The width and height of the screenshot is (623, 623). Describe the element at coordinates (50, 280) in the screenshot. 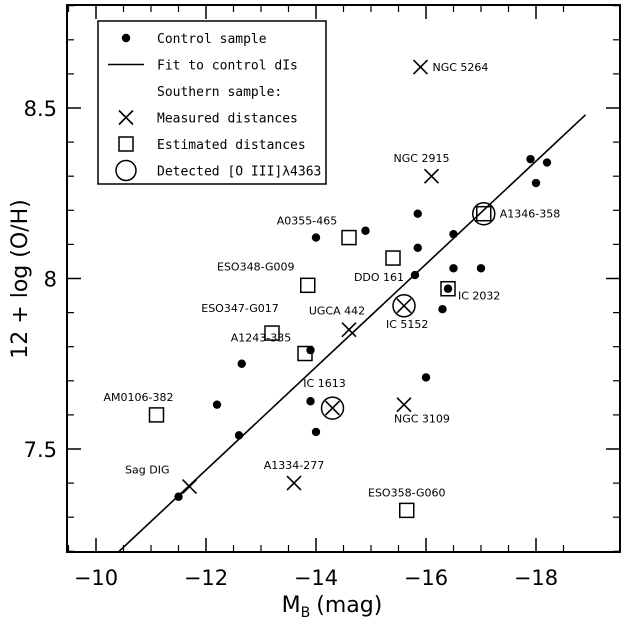

I see `y-tick-label: 8` at that location.